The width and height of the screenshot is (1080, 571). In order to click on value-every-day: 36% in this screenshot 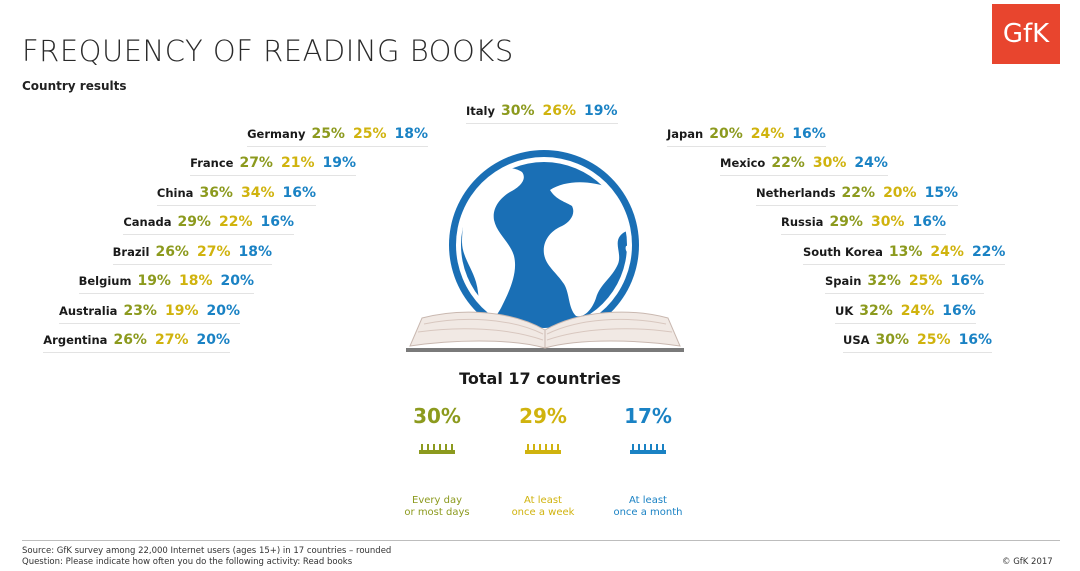, I will do `click(216, 193)`.